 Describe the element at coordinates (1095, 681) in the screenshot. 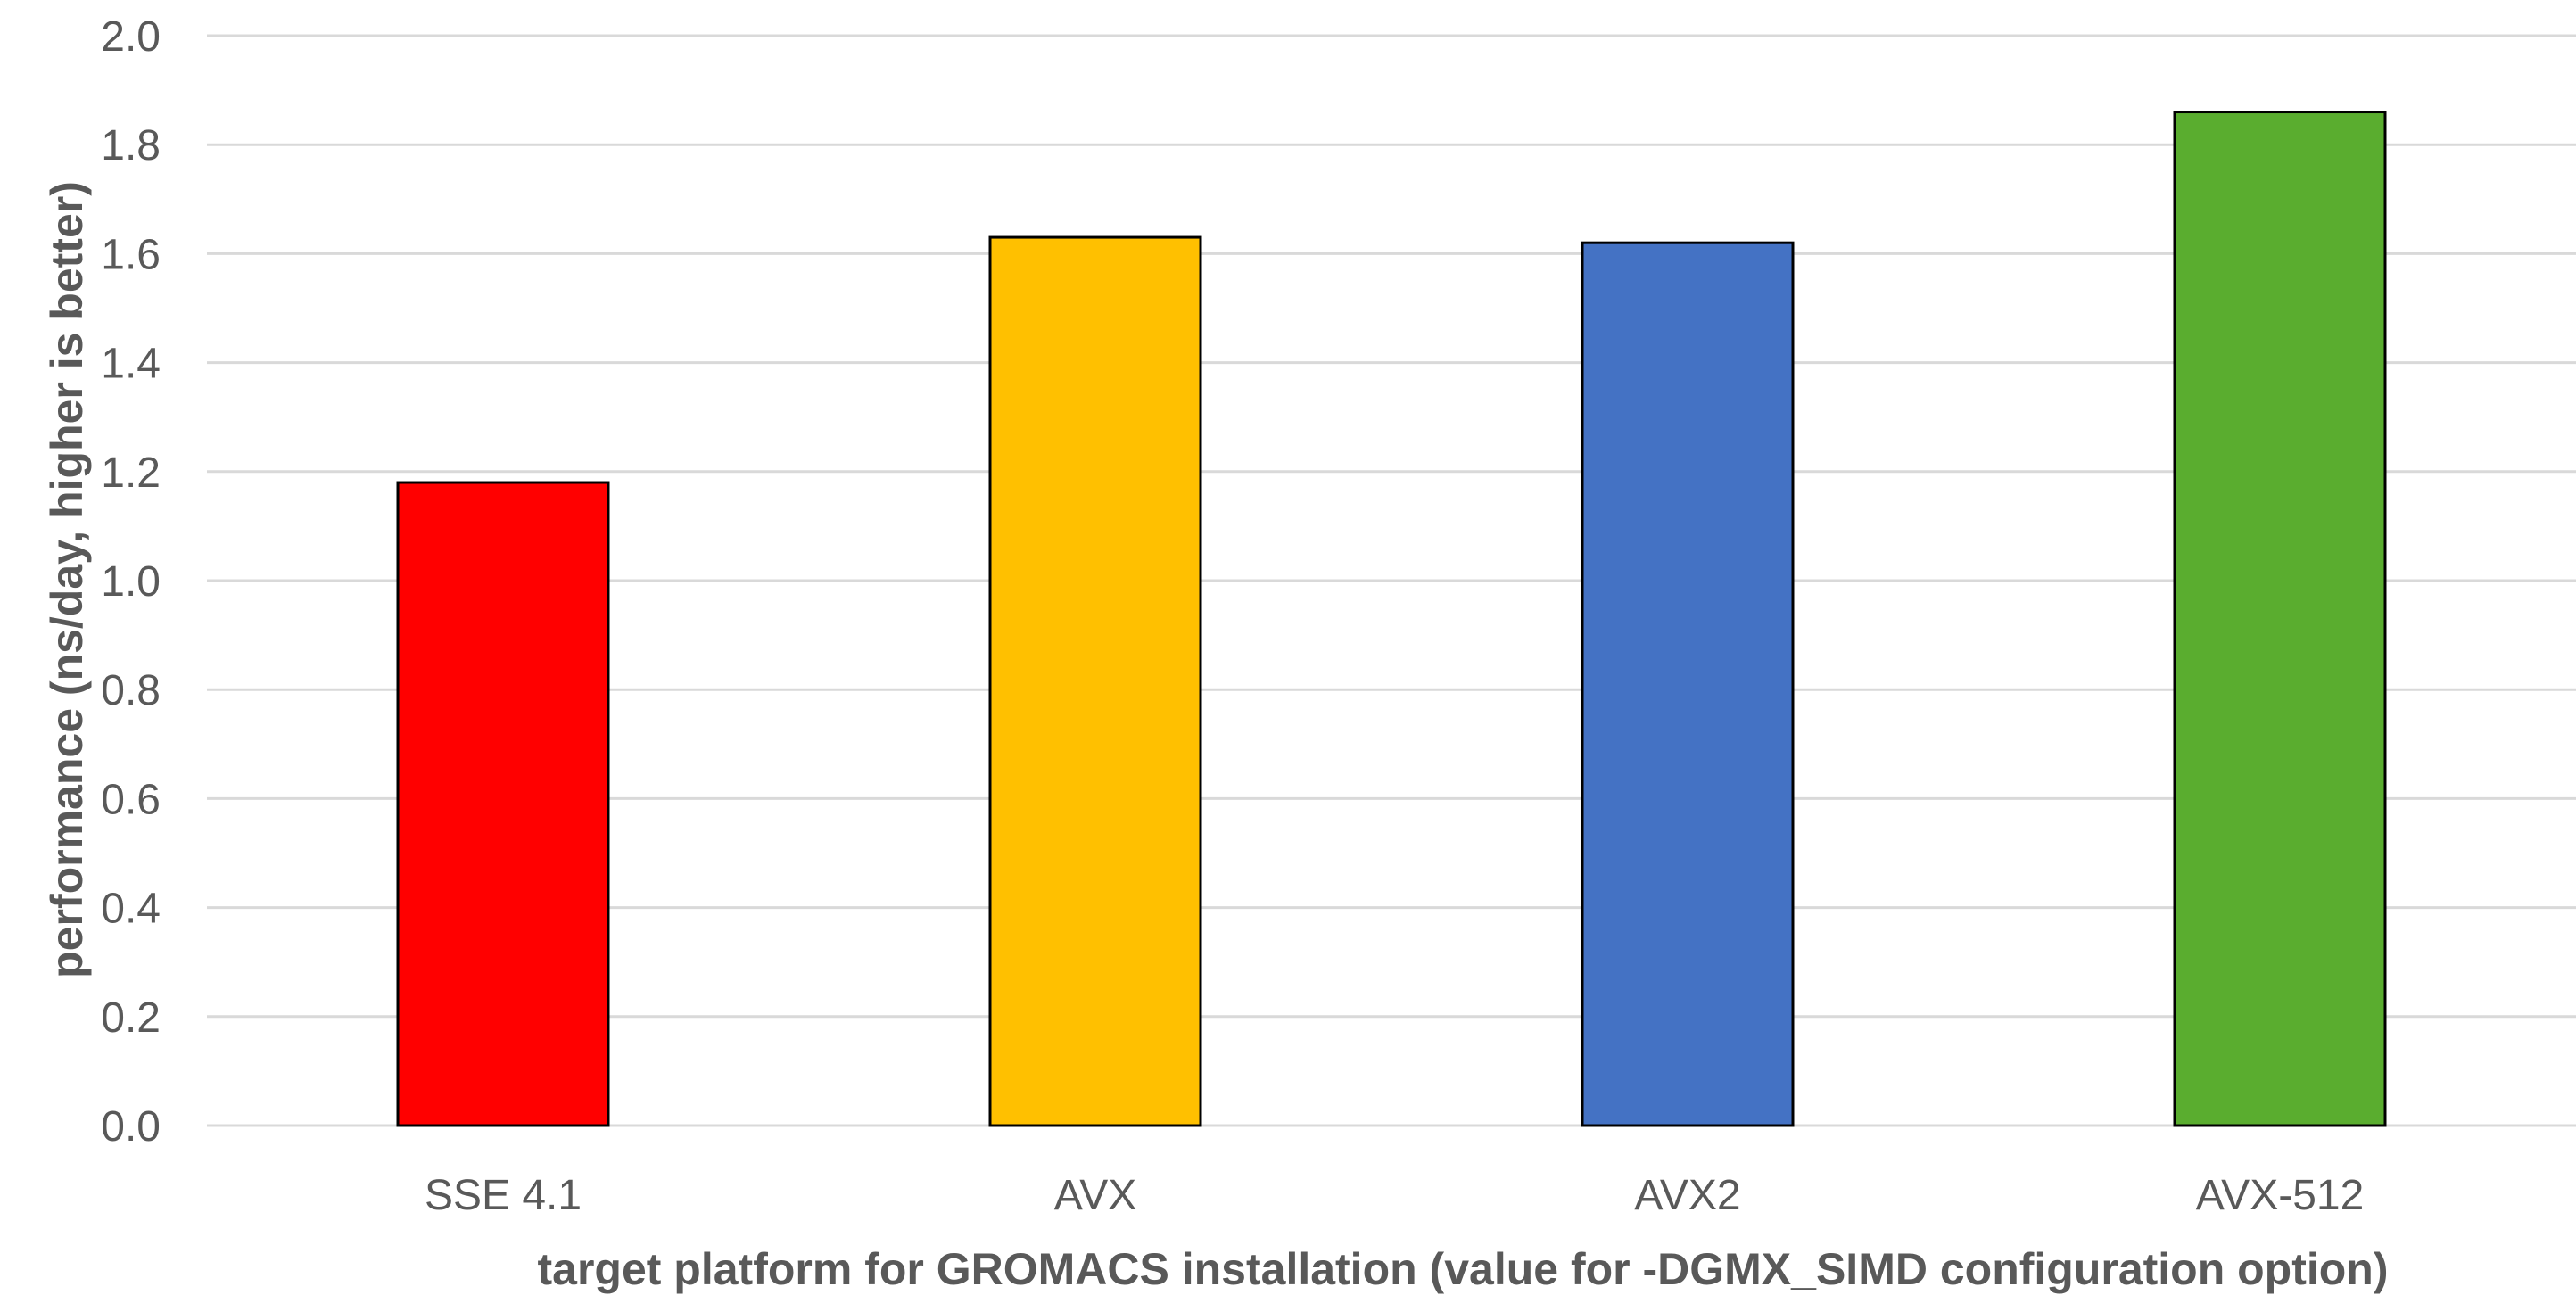

I see `bar-avx` at that location.